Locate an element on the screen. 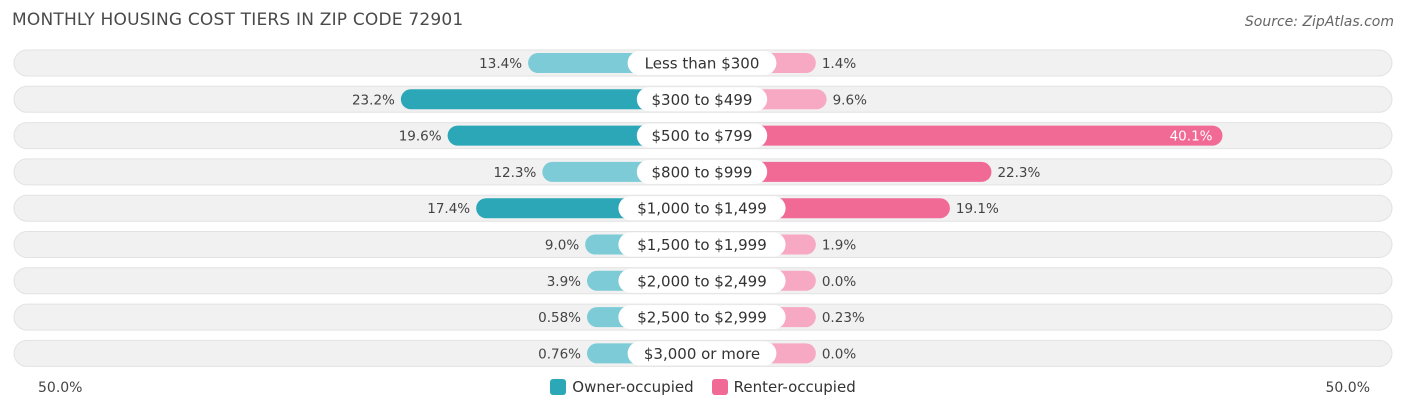 This screenshot has width=1406, height=414. renter-value-label: 1.4% is located at coordinates (839, 64).